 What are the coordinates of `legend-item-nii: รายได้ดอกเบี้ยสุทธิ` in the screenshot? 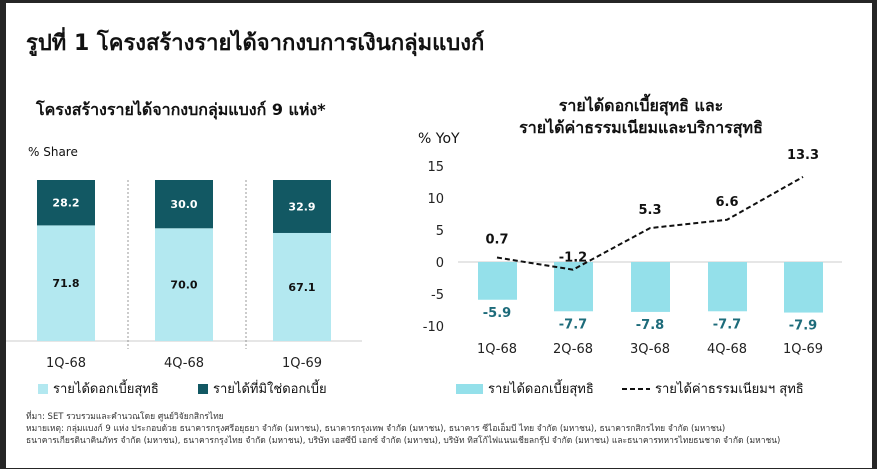 It's located at (98, 388).